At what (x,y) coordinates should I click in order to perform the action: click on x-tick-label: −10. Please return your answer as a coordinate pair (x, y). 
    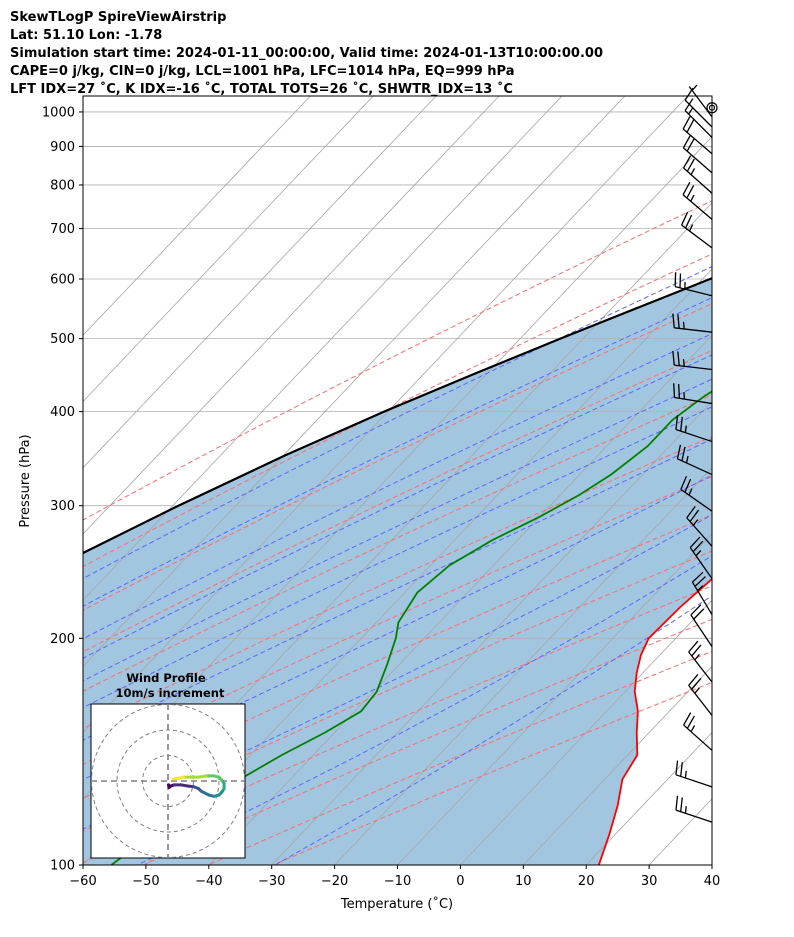
    Looking at the image, I should click on (397, 881).